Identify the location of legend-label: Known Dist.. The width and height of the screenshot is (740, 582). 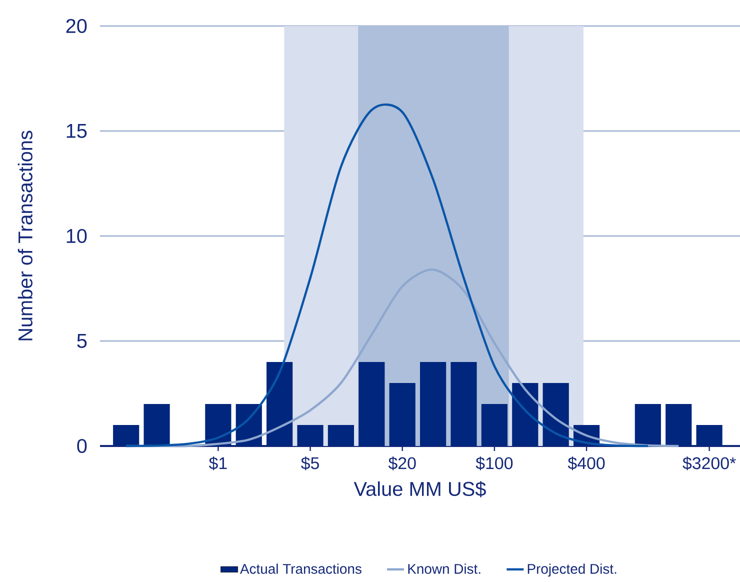
(444, 569).